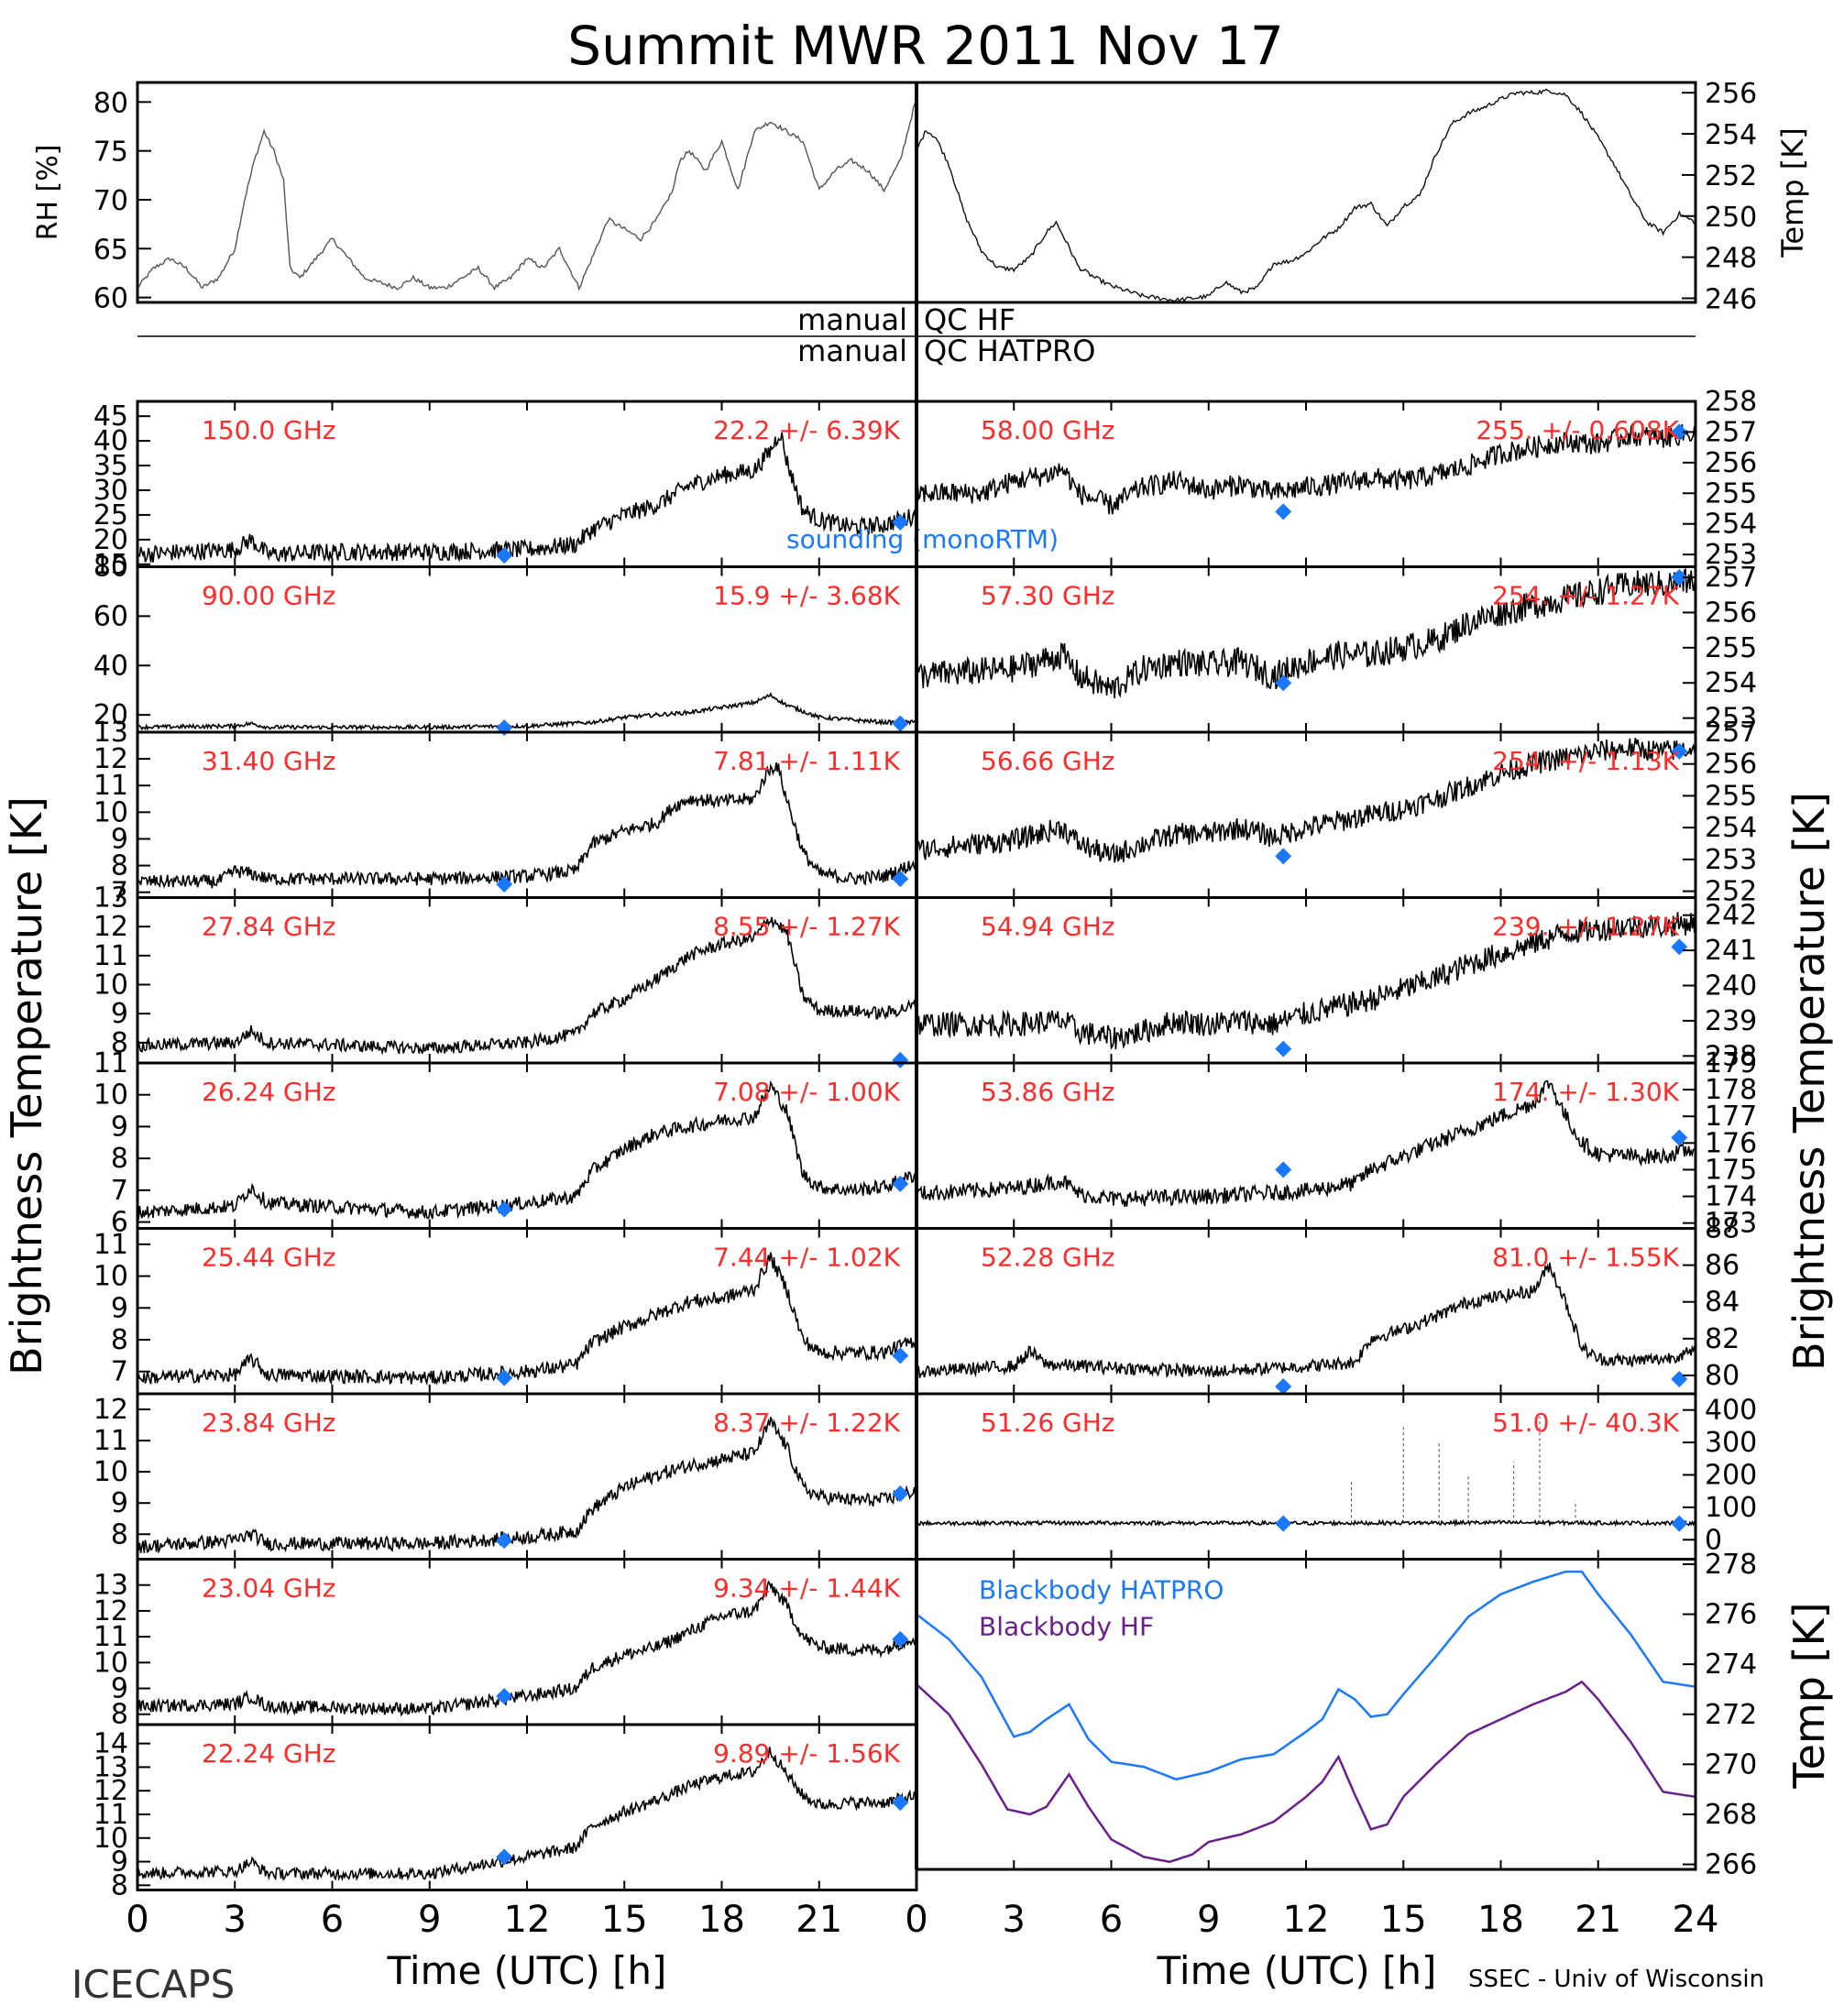  I want to click on x-tick-label: 24, so click(1696, 1920).